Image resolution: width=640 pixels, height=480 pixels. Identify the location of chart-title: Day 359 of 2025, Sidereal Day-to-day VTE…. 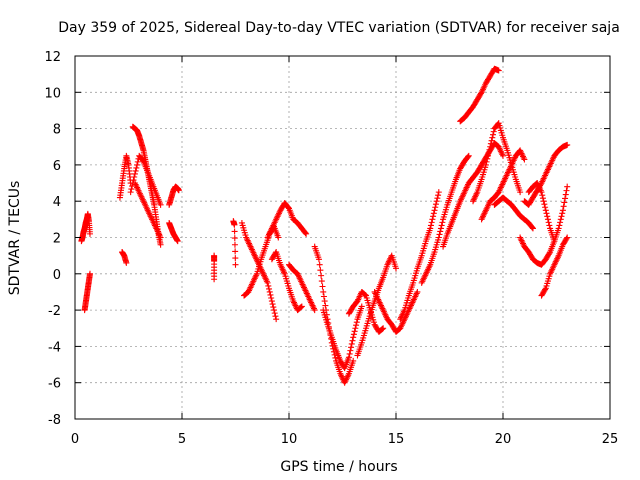
(339, 28).